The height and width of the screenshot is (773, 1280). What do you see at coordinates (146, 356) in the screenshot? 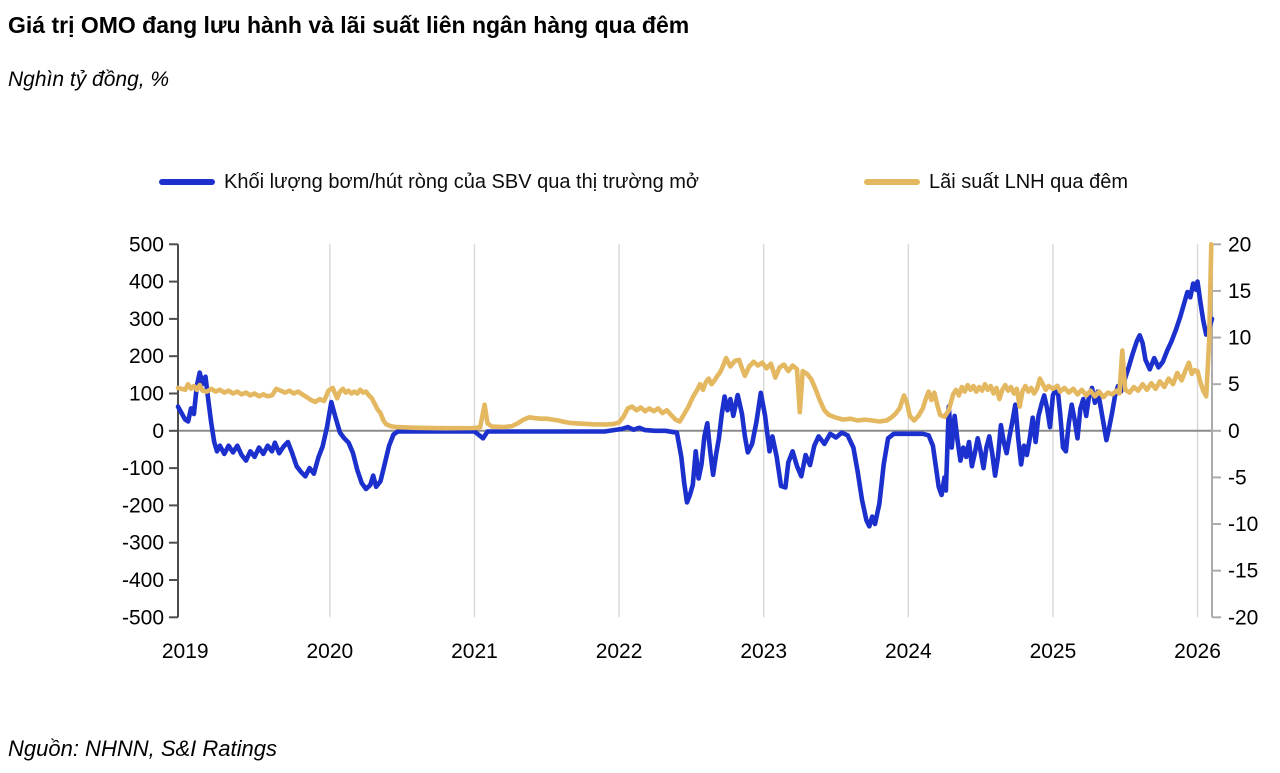
I see `y-left-tick-label: 200` at bounding box center [146, 356].